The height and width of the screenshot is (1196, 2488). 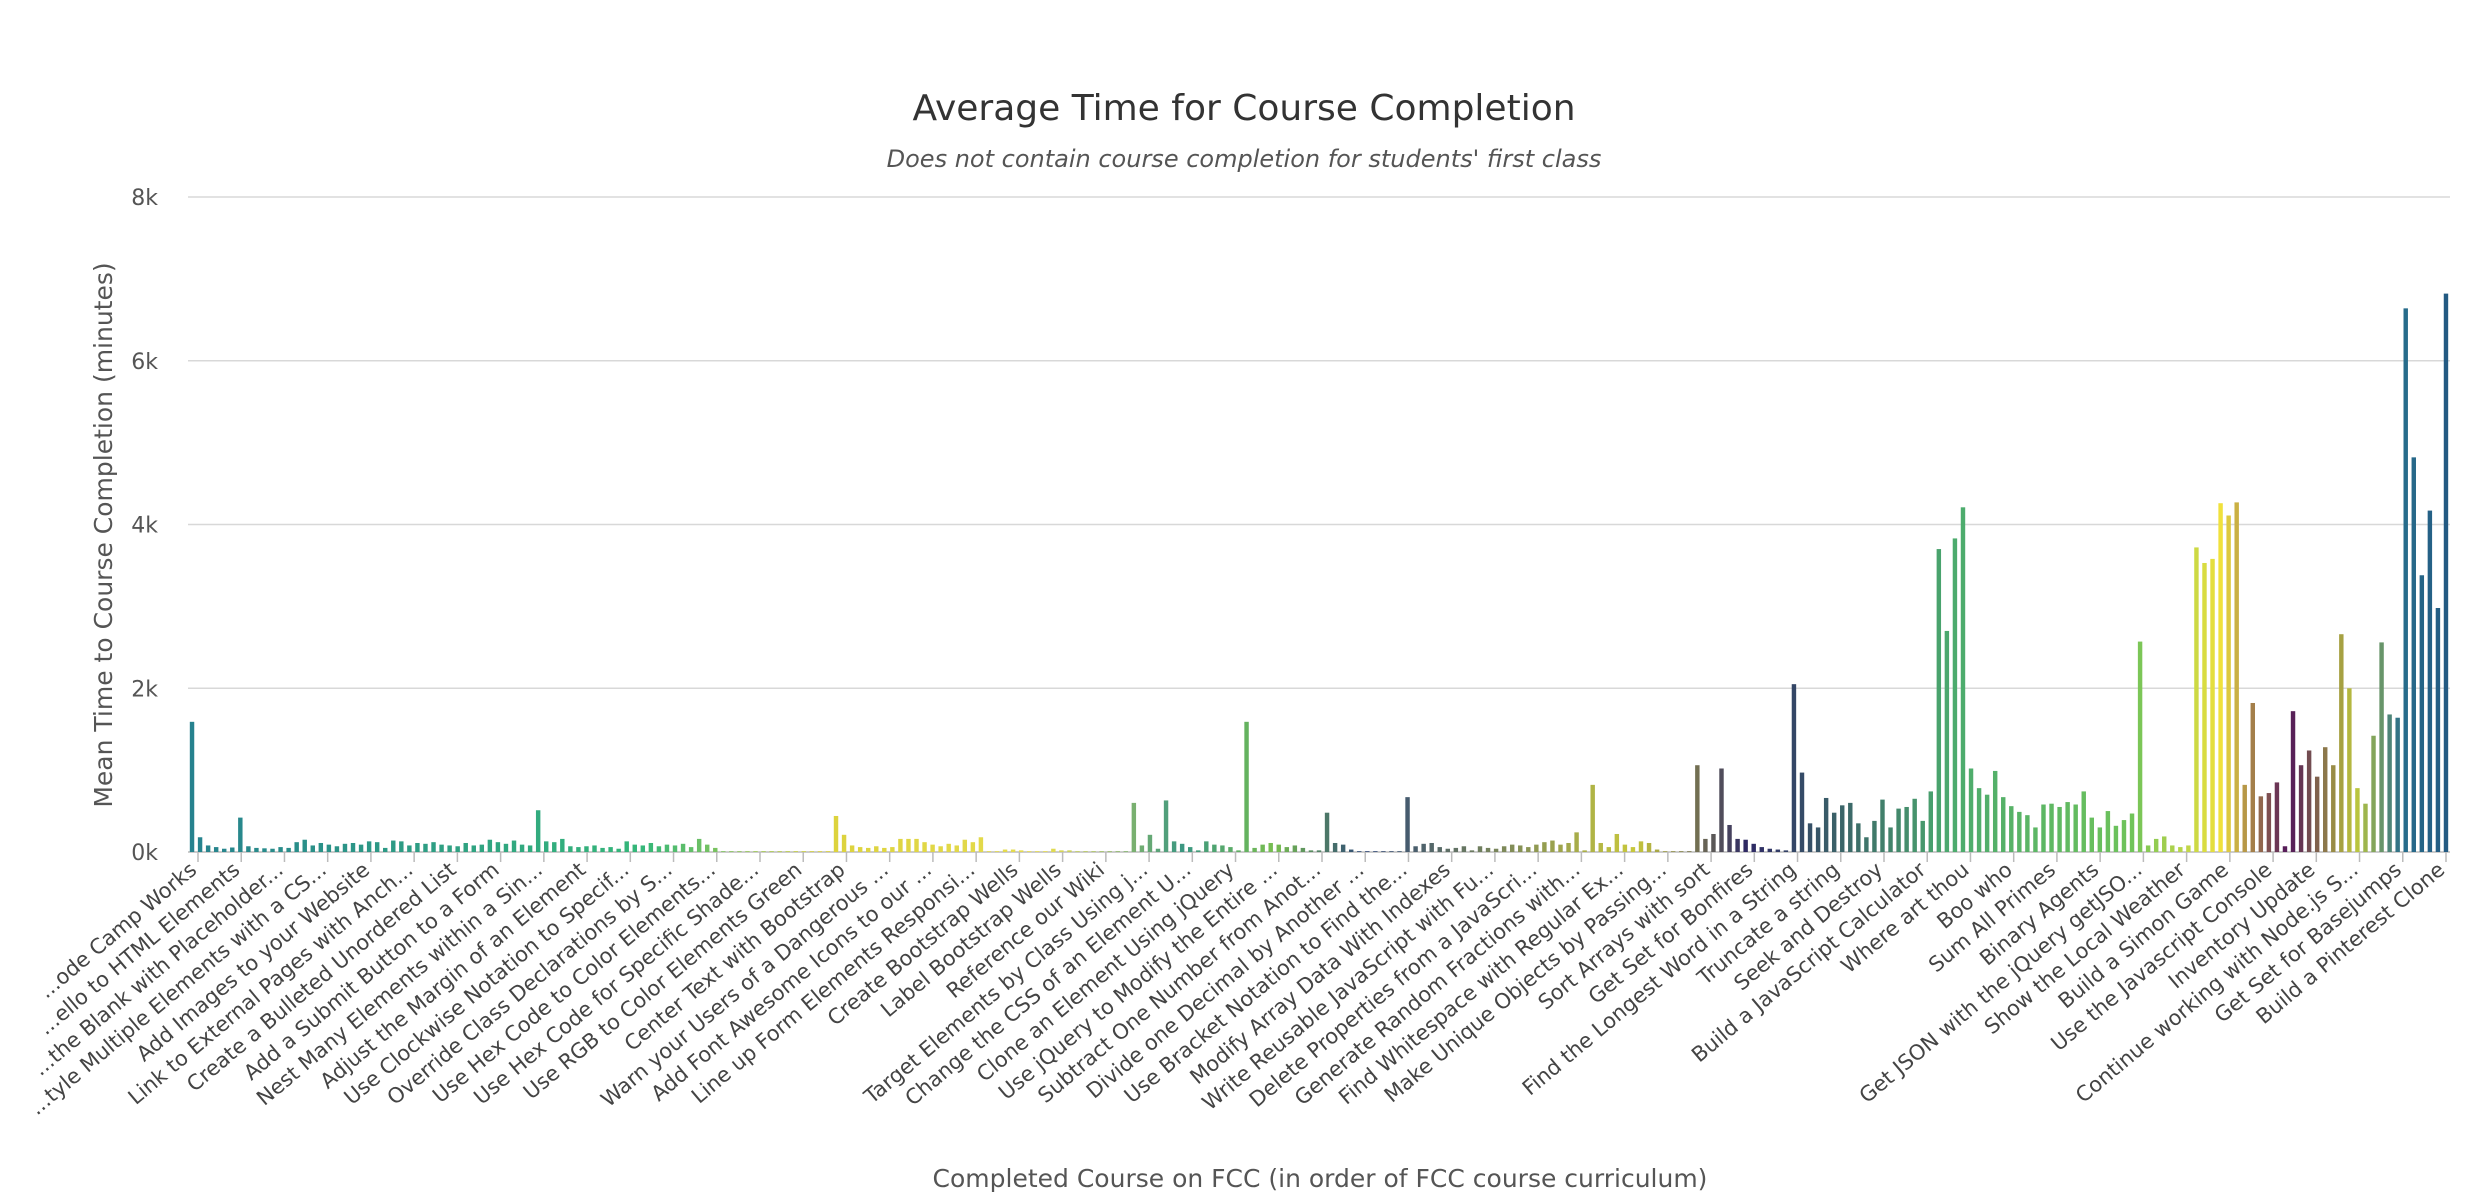 What do you see at coordinates (144, 198) in the screenshot?
I see `y-tick-label: 8k` at bounding box center [144, 198].